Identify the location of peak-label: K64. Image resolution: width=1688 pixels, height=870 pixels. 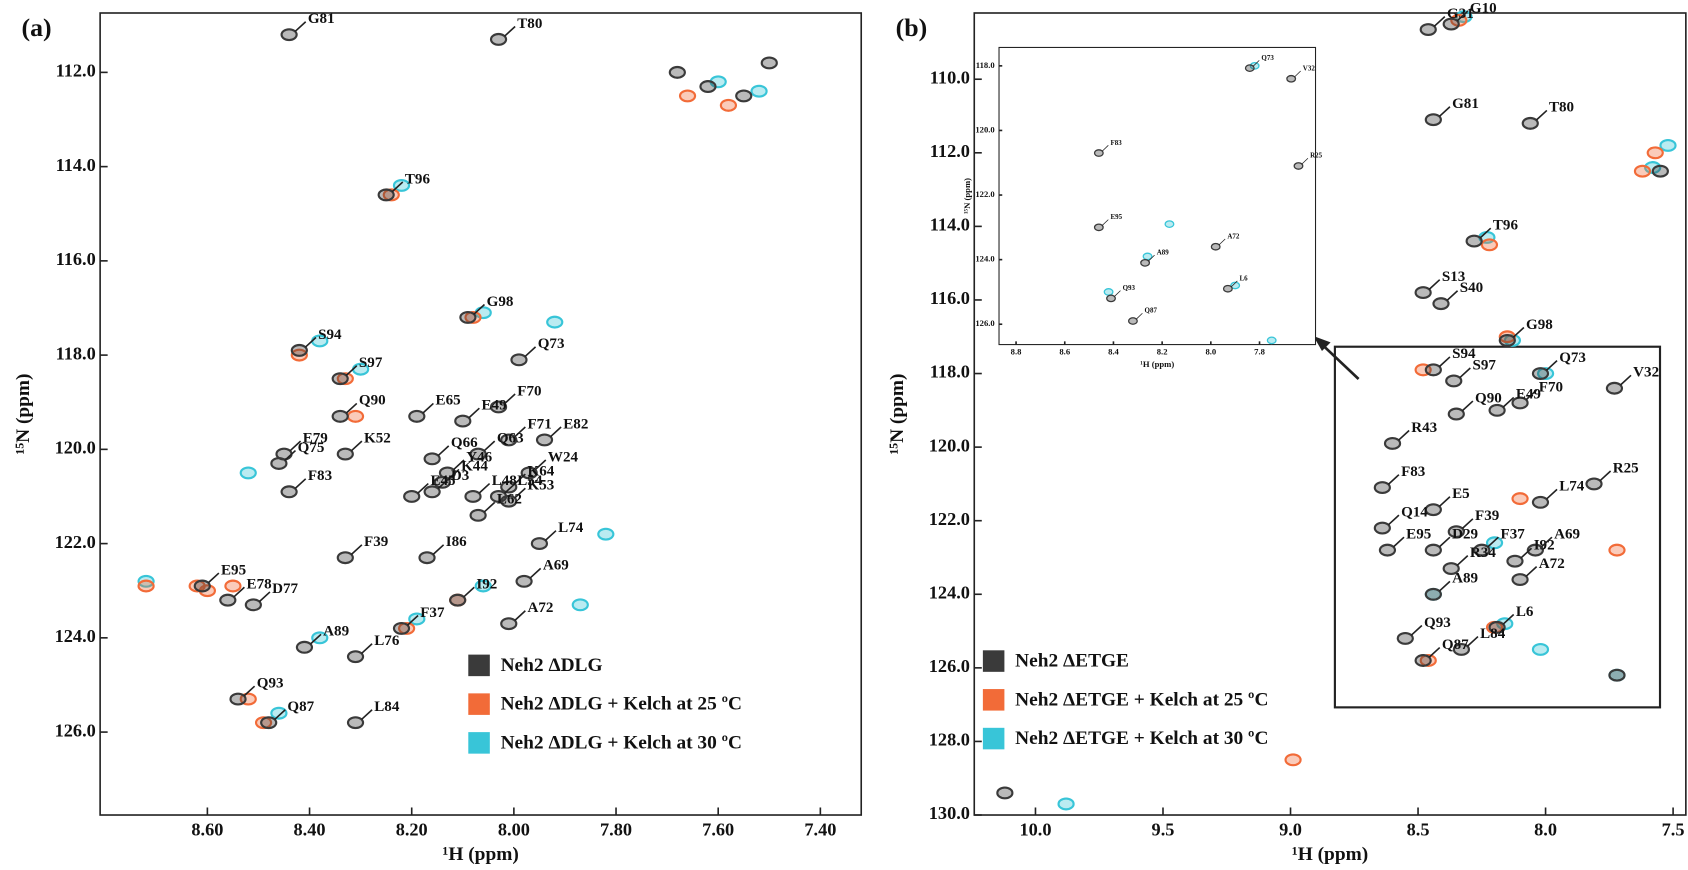
(540, 471).